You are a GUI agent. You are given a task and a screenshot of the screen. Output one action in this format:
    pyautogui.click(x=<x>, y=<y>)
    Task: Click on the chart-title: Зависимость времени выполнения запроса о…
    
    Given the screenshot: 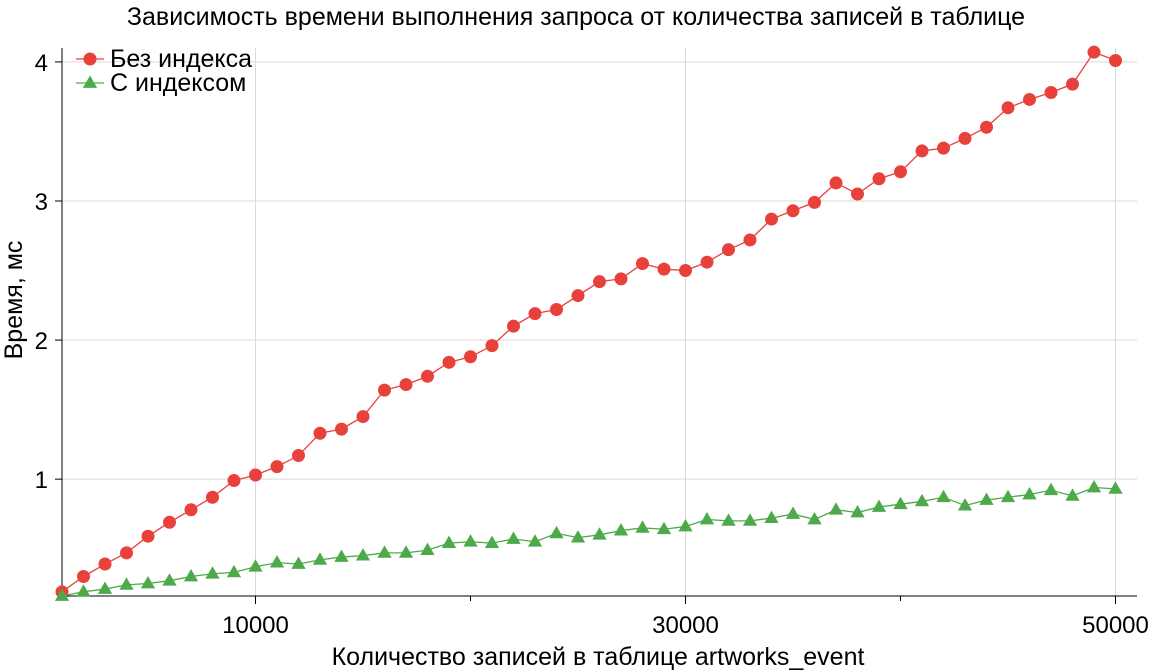 What is the action you would take?
    pyautogui.click(x=576, y=17)
    